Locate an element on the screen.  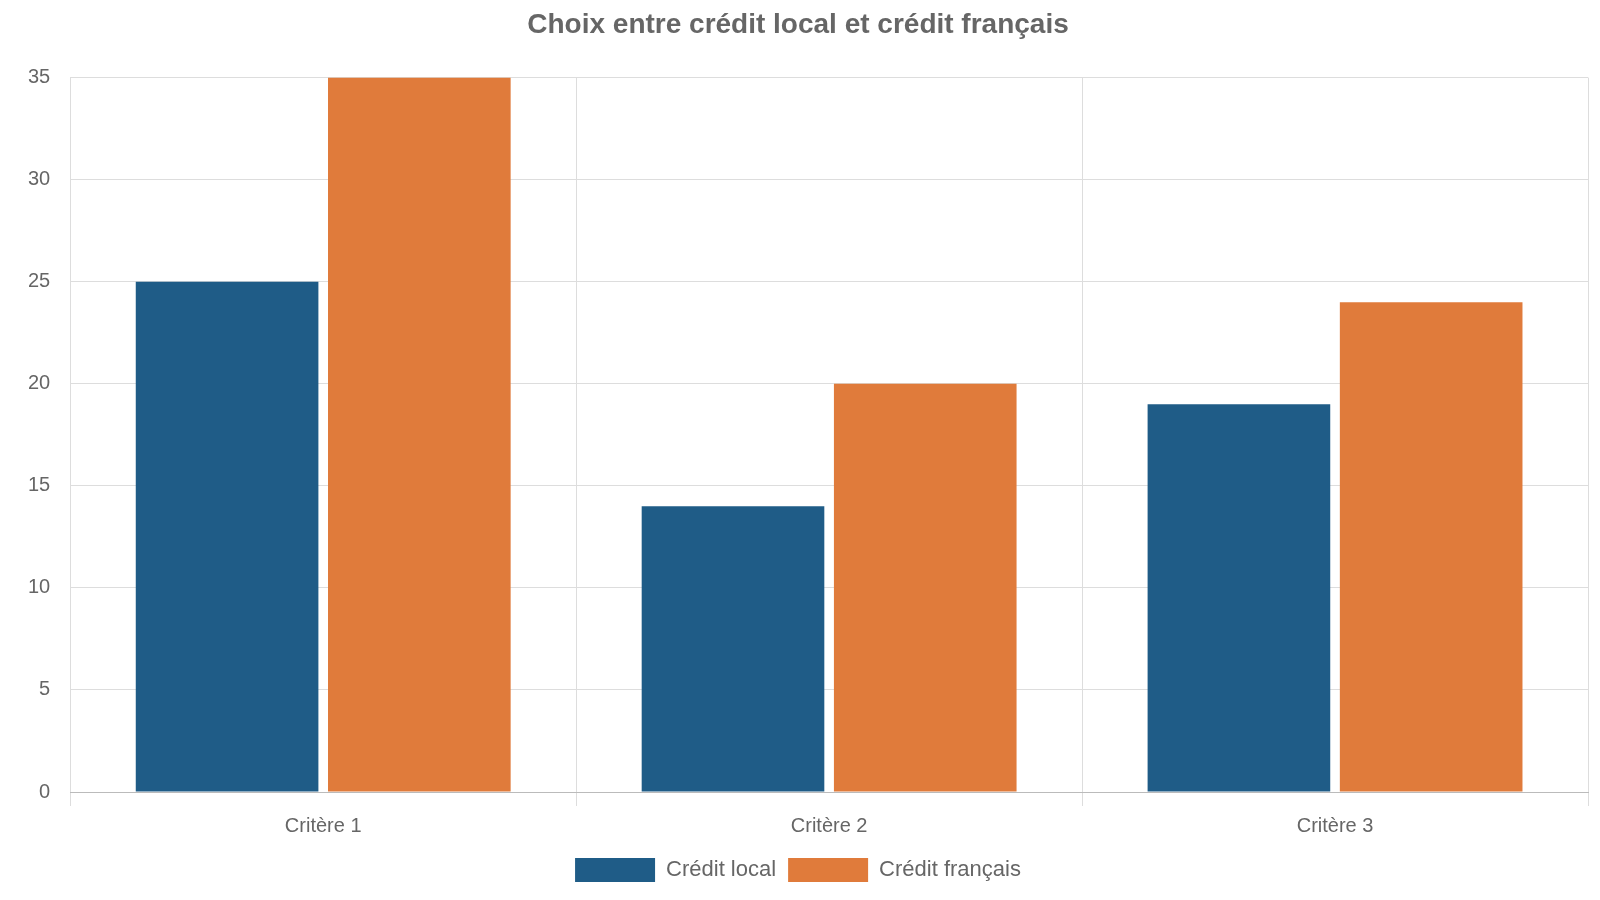
y-tick-label: 0 is located at coordinates (45, 790).